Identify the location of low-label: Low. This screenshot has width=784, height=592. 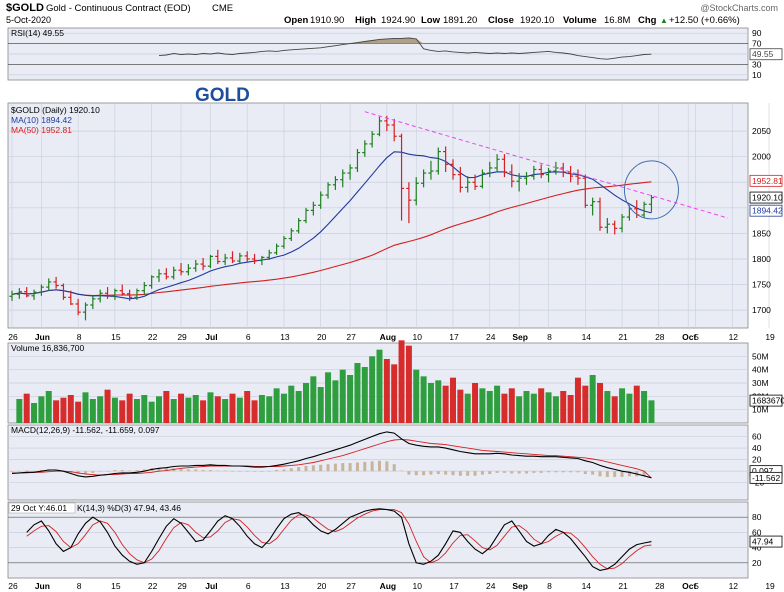
(431, 20).